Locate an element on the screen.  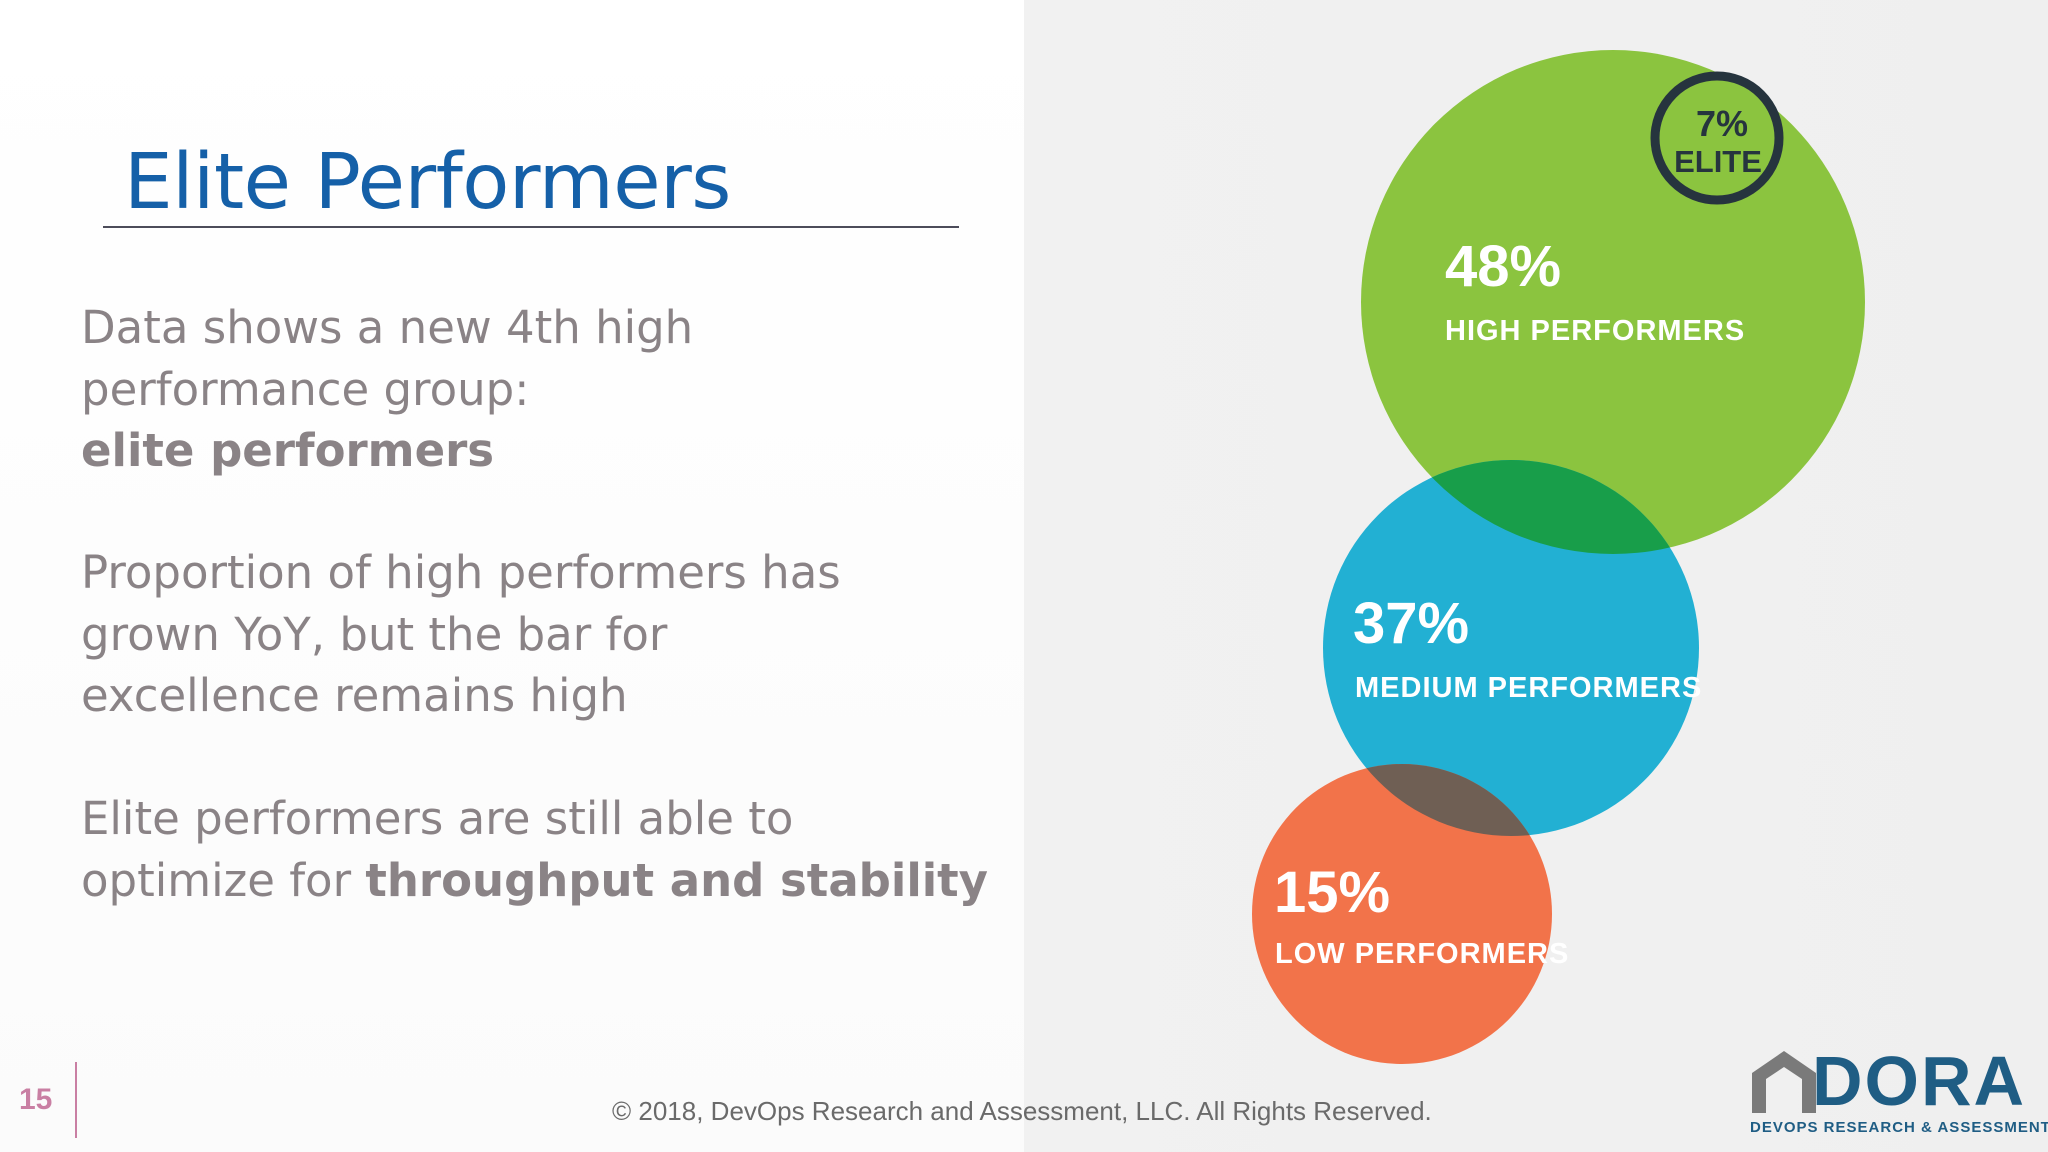
low-value: 15% is located at coordinates (1332, 892).